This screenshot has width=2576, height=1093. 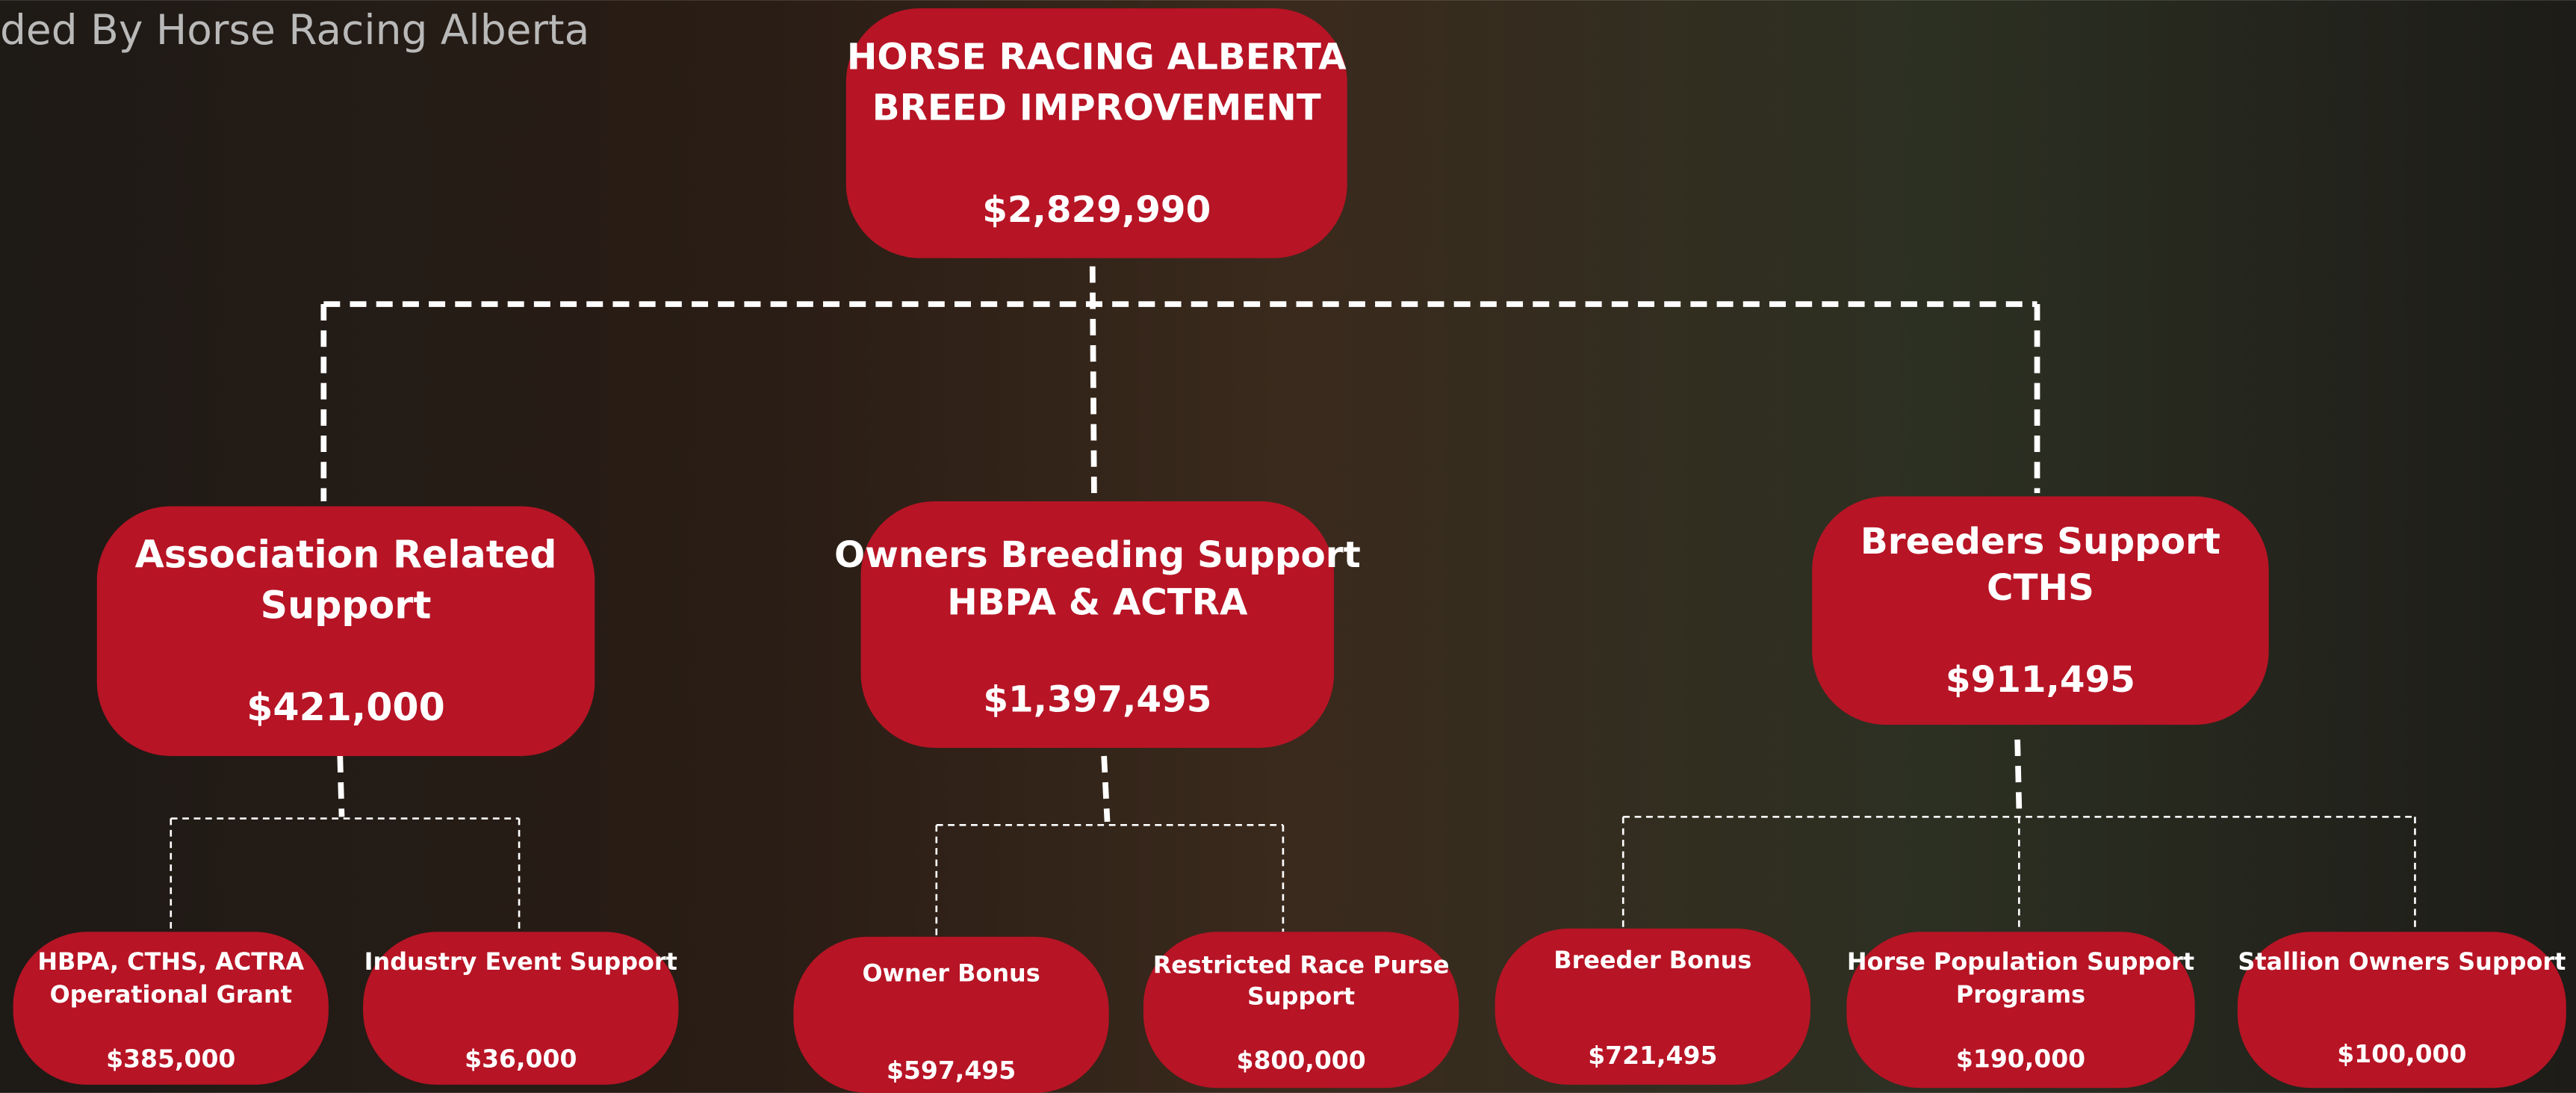 What do you see at coordinates (1097, 57) in the screenshot?
I see `node-title: HORSE RACING ALBERTA` at bounding box center [1097, 57].